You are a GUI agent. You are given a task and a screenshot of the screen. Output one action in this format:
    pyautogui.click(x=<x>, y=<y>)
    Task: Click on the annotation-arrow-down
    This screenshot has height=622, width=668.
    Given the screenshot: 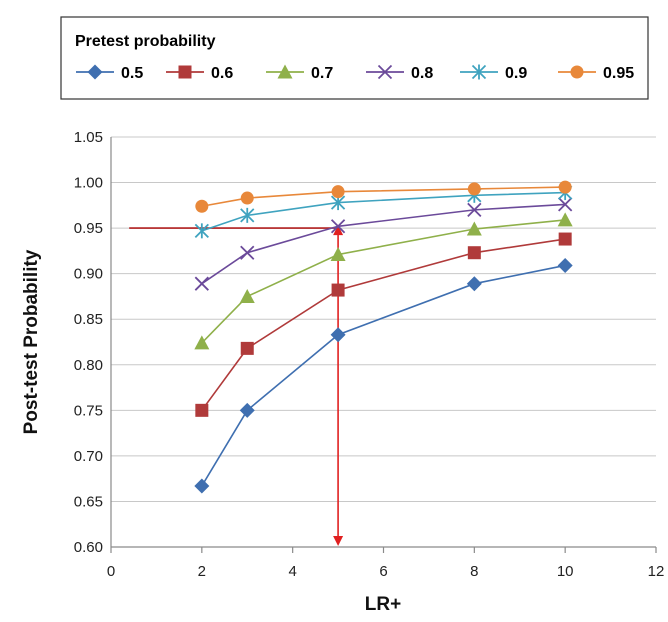 What is the action you would take?
    pyautogui.click(x=338, y=541)
    